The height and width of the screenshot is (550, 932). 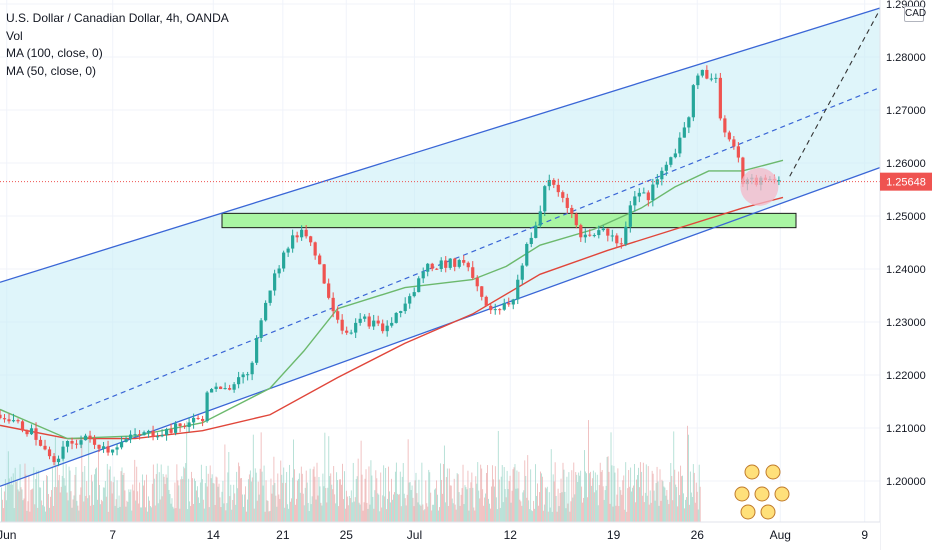 What do you see at coordinates (915, 14) in the screenshot?
I see `currency-badge: CAD` at bounding box center [915, 14].